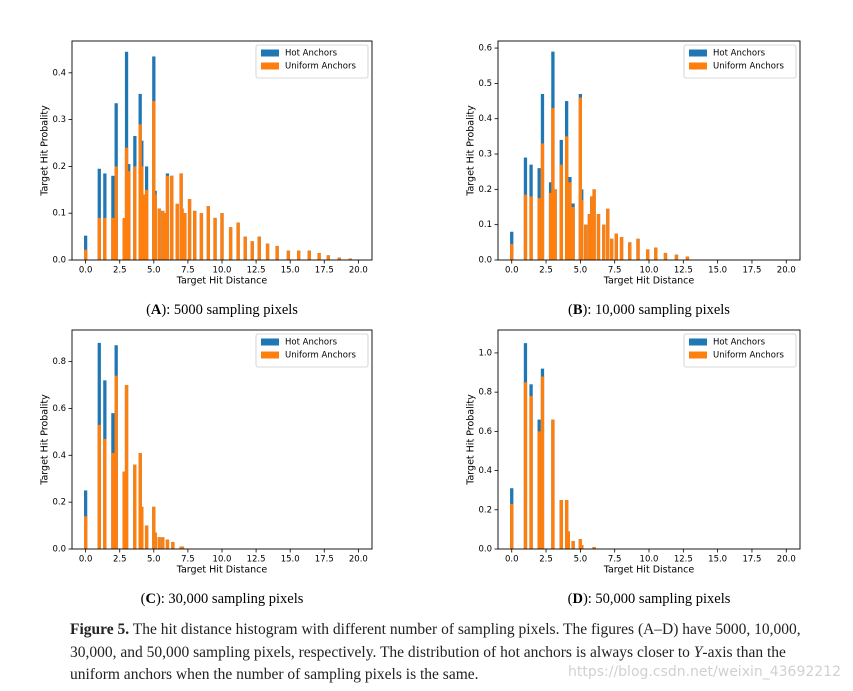 The height and width of the screenshot is (691, 853). What do you see at coordinates (59, 120) in the screenshot?
I see `y-tick-label: 0.3` at bounding box center [59, 120].